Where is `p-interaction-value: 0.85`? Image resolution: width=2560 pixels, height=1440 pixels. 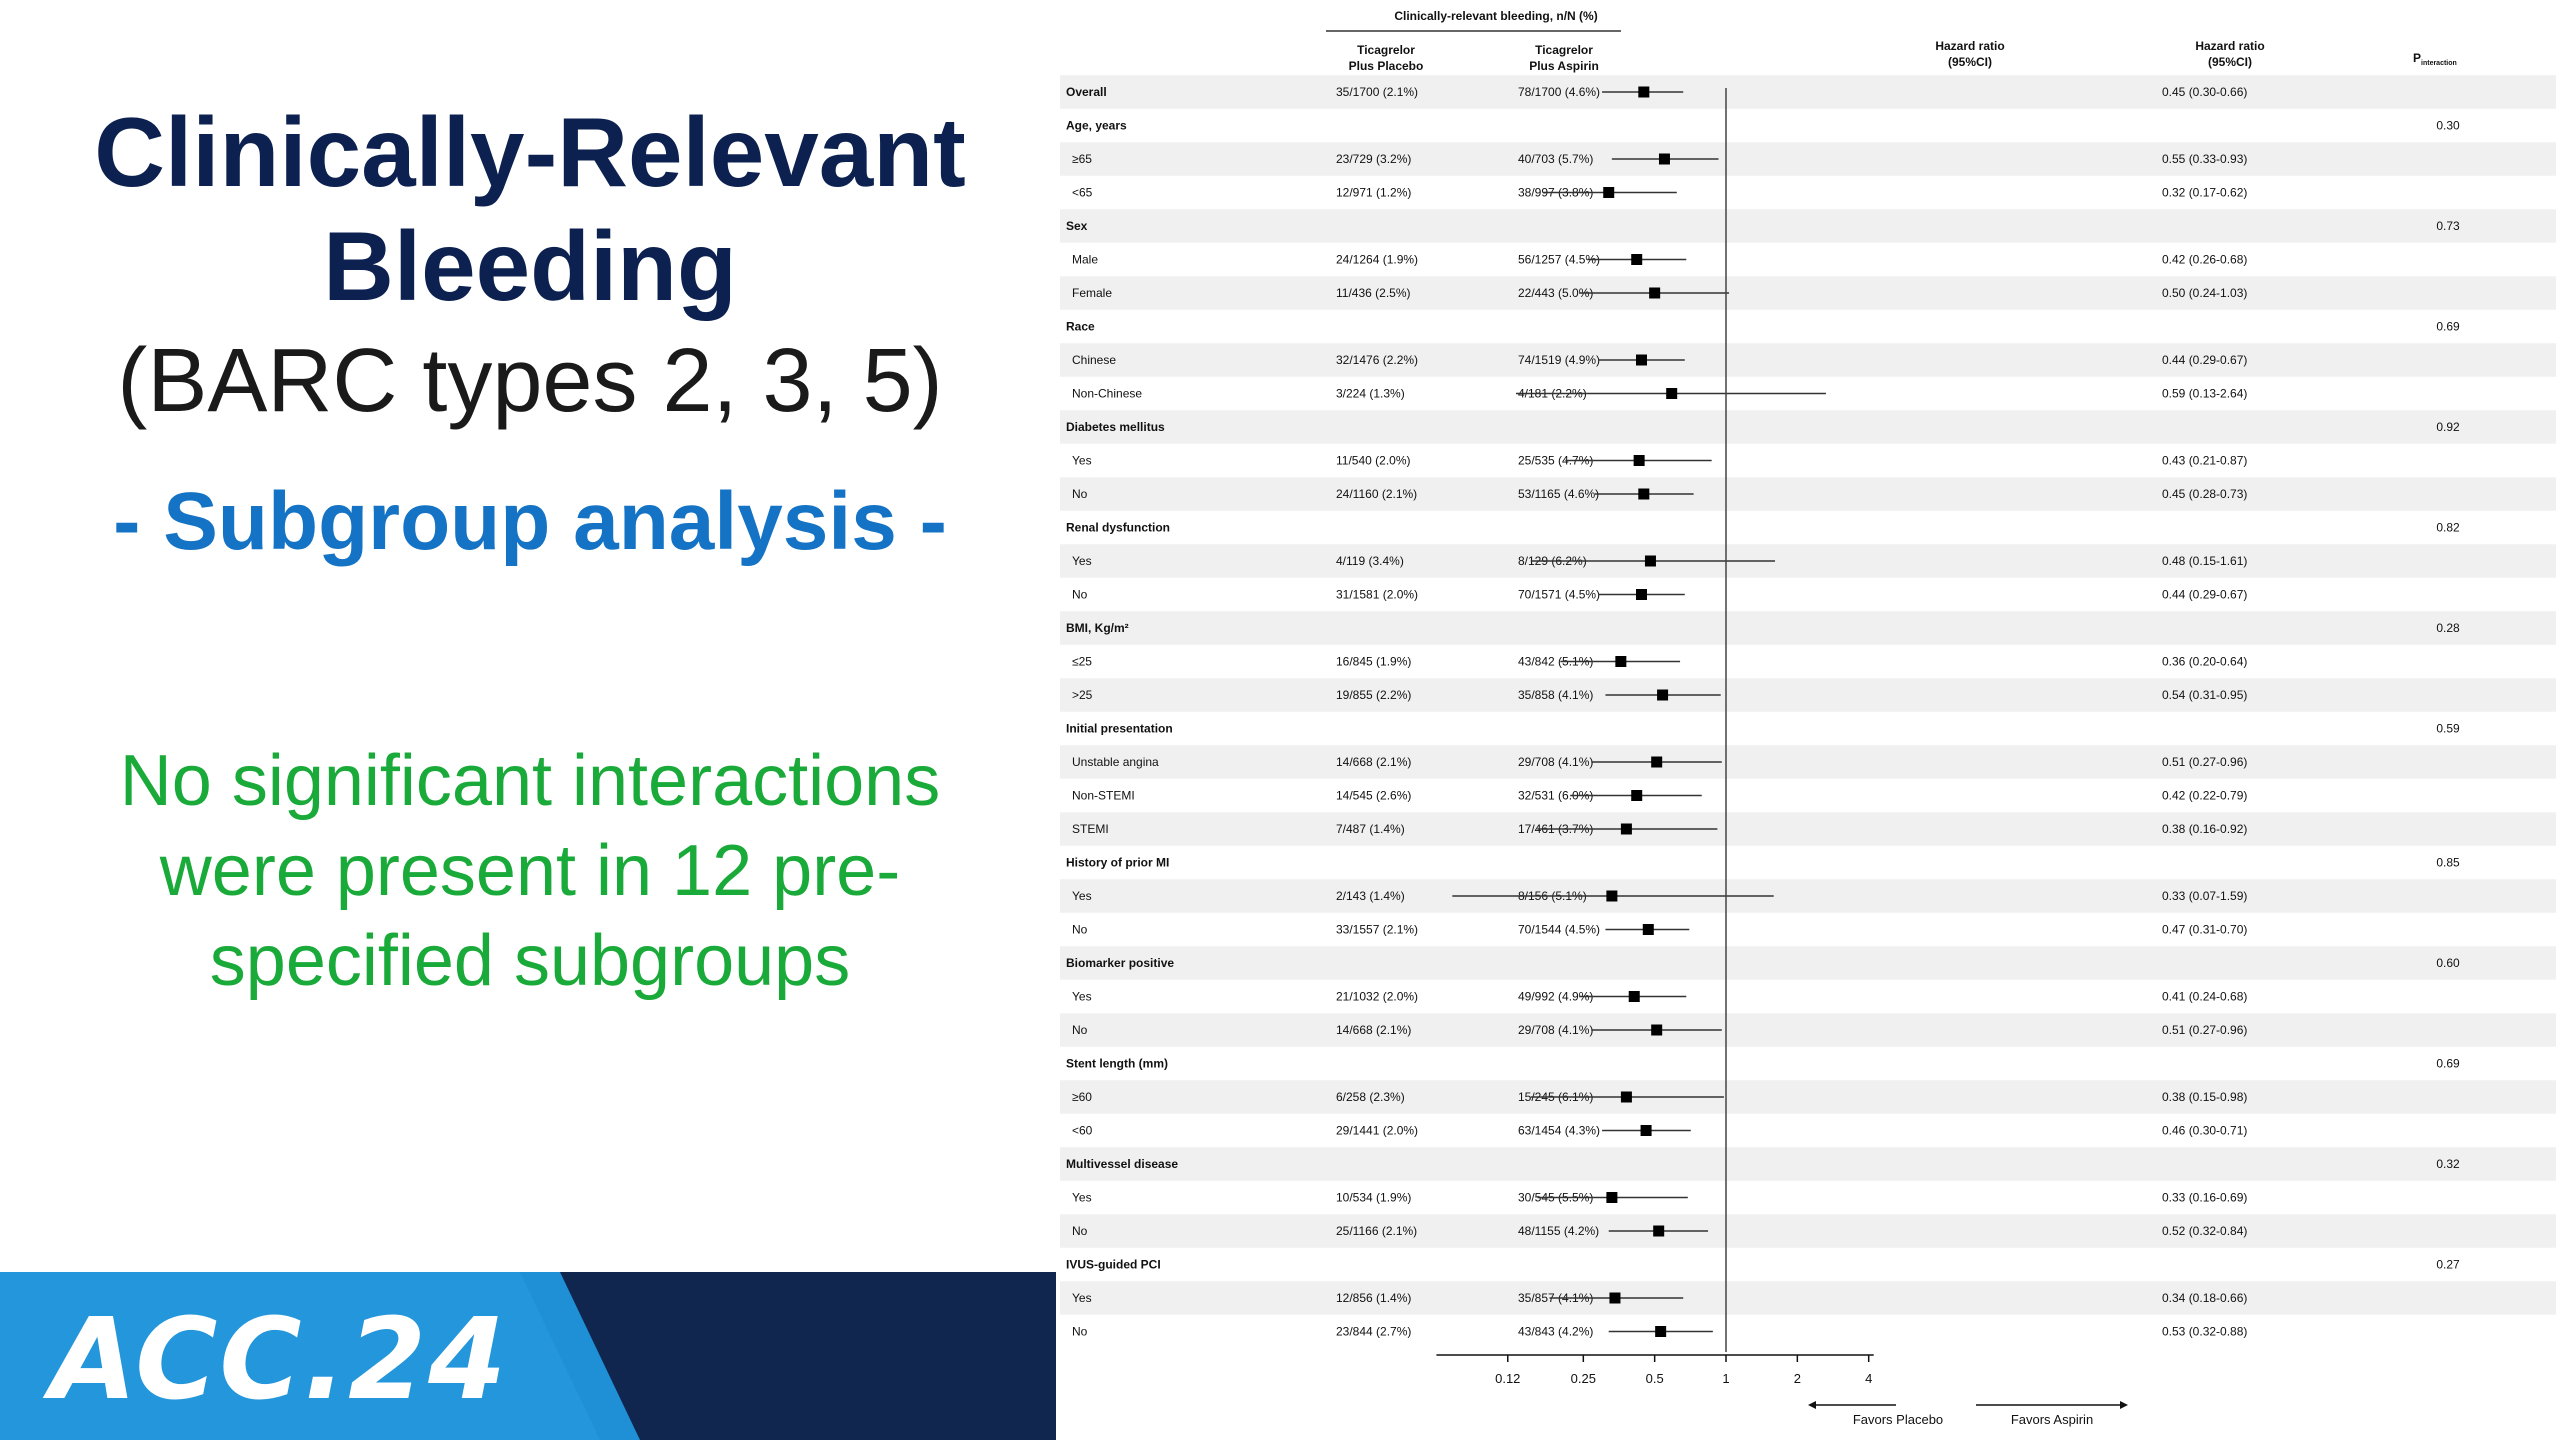
p-interaction-value: 0.85 is located at coordinates (2448, 863).